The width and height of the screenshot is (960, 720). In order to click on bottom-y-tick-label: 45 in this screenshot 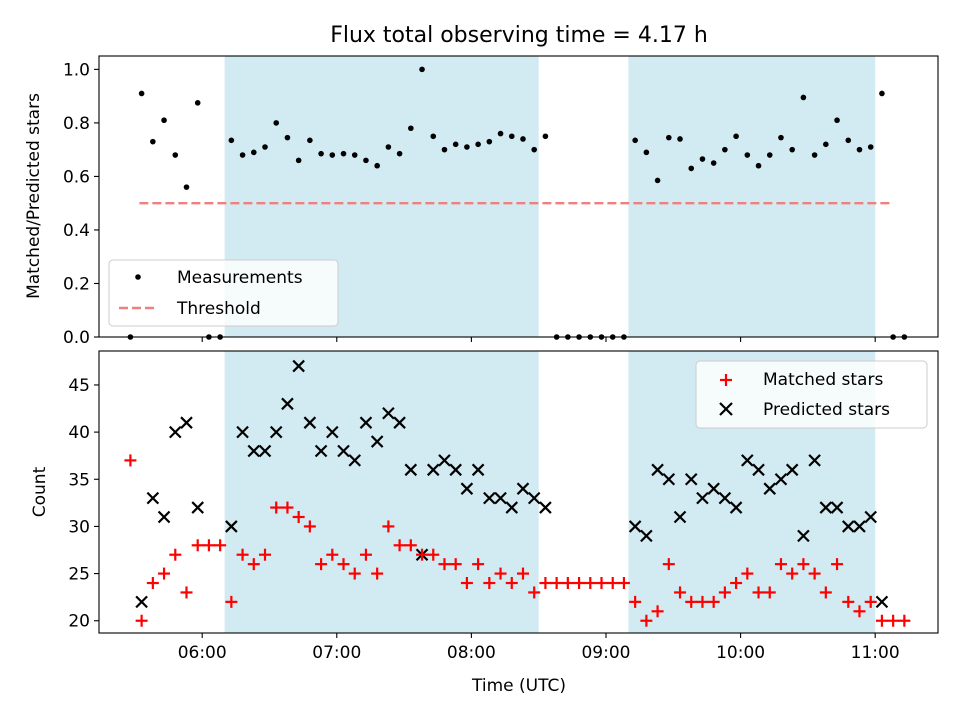, I will do `click(79, 386)`.